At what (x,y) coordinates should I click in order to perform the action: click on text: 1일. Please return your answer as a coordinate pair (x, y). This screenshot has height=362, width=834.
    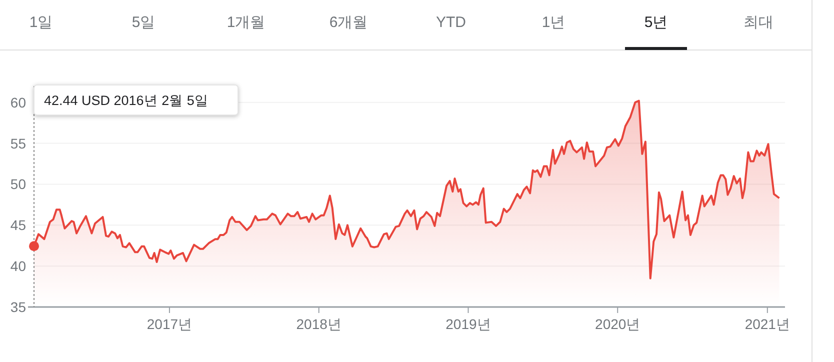
    Looking at the image, I should click on (41, 22).